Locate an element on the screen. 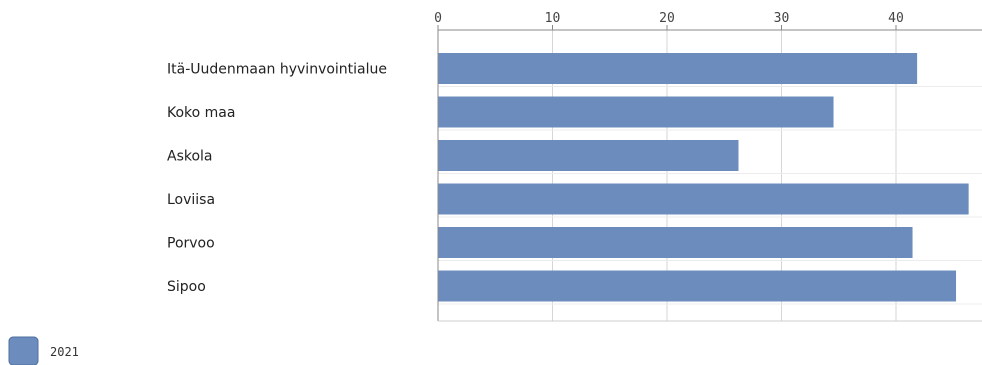 This screenshot has width=982, height=365. x-tick-label: 10 is located at coordinates (553, 18).